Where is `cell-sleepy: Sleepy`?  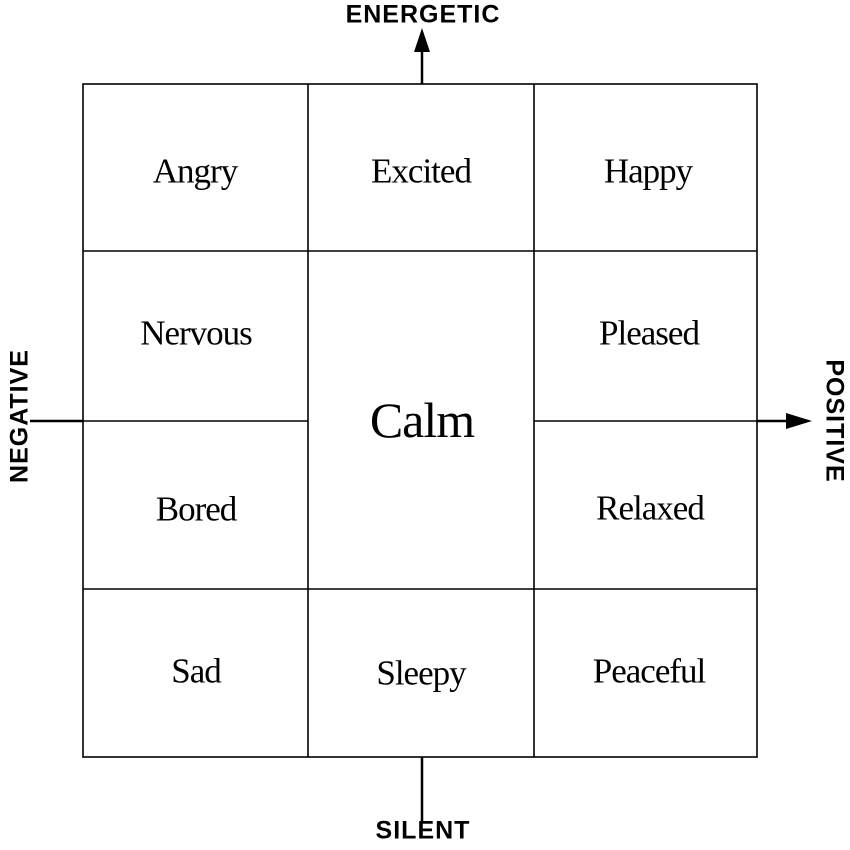 cell-sleepy: Sleepy is located at coordinates (421, 673).